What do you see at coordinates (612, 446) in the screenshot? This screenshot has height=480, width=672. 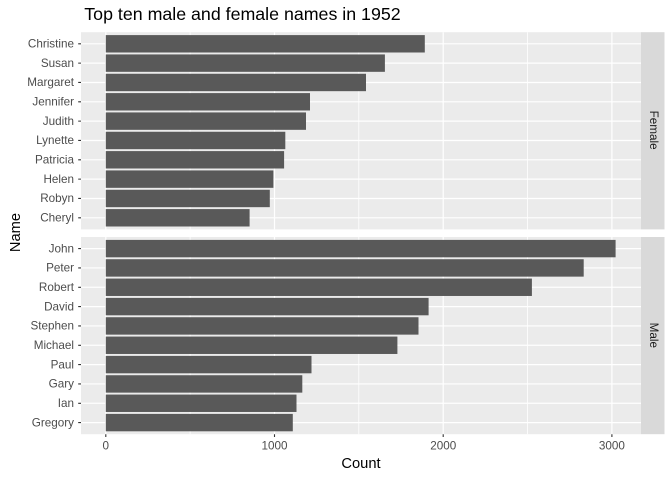 I see `svg-text: 3000` at bounding box center [612, 446].